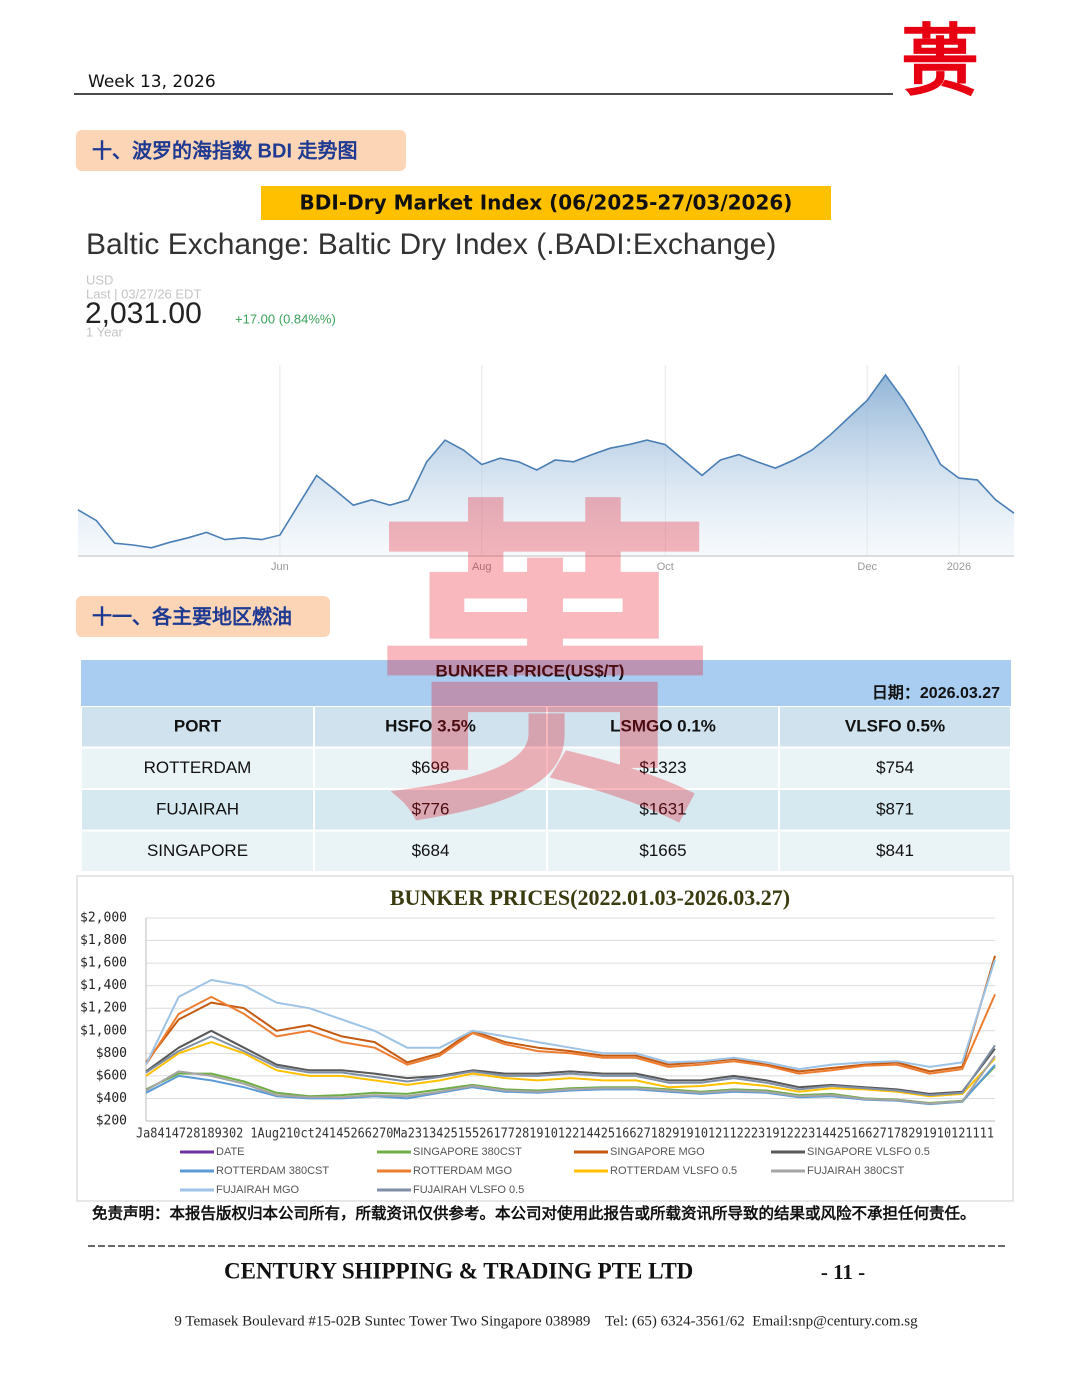 This screenshot has width=1080, height=1398. What do you see at coordinates (105, 331) in the screenshot?
I see `period: 1 Year` at bounding box center [105, 331].